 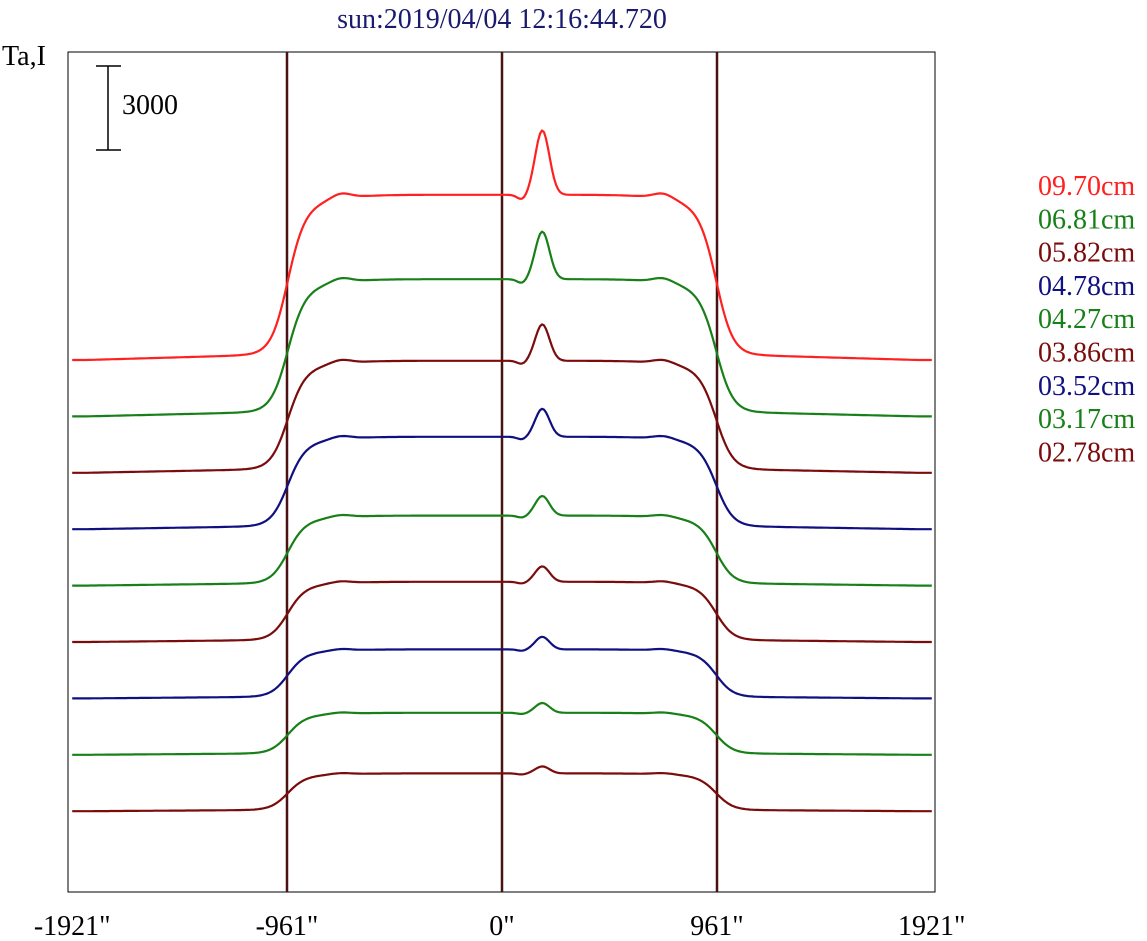 What do you see at coordinates (24, 56) in the screenshot?
I see `y-axis-label: Ta,I` at bounding box center [24, 56].